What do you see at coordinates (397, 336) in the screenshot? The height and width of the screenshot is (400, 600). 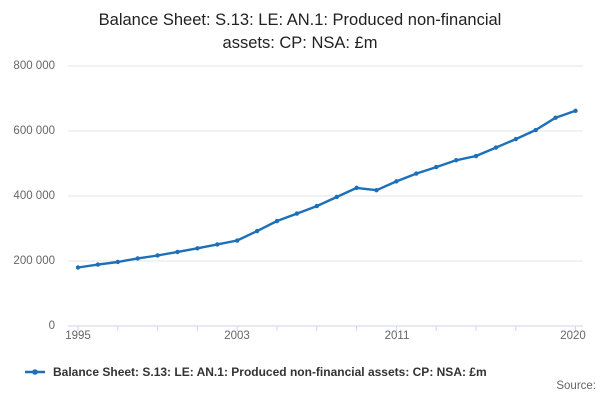 I see `x-axis-label: 2011` at bounding box center [397, 336].